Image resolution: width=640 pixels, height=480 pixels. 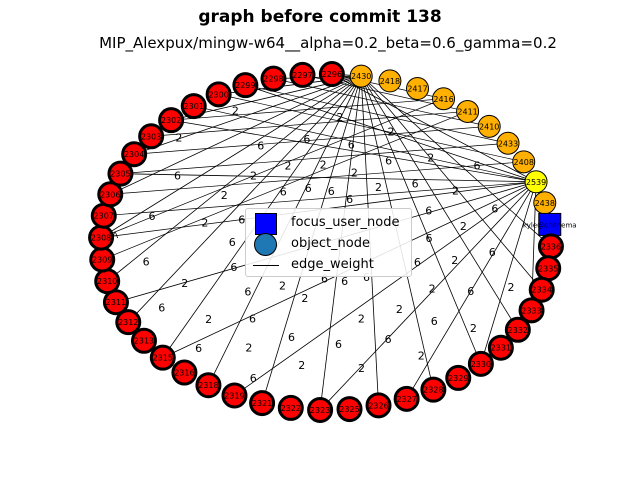 I want to click on node-label: 2333, so click(x=531, y=310).